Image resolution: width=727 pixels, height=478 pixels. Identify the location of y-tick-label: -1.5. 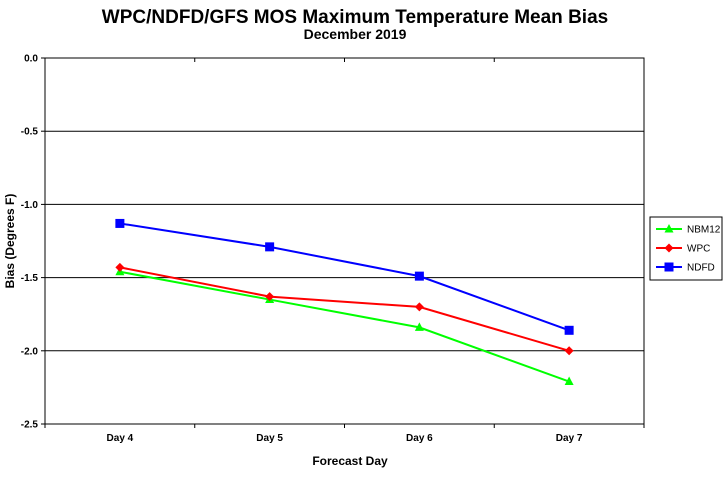
(30, 278).